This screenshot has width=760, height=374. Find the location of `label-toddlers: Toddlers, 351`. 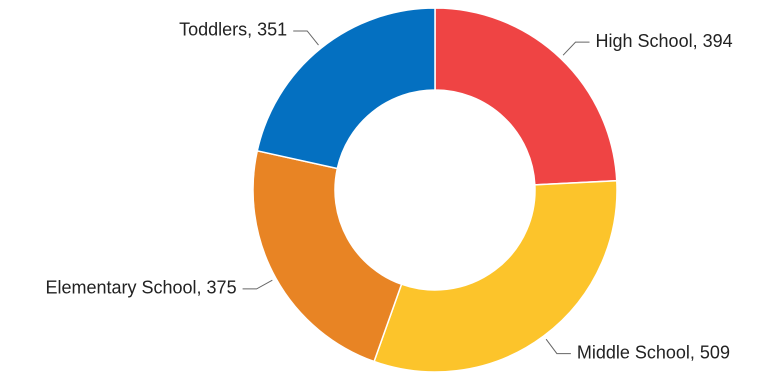

label-toddlers: Toddlers, 351 is located at coordinates (233, 30).